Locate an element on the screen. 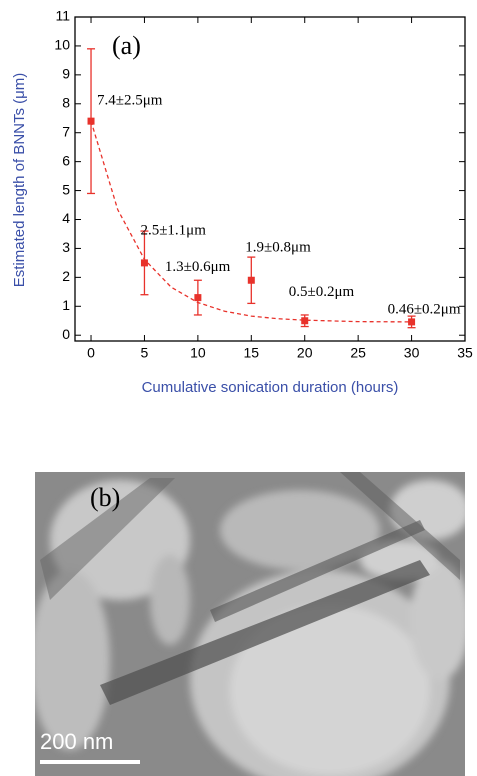 This screenshot has width=477, height=776. x-tick-label: 15 is located at coordinates (252, 353).